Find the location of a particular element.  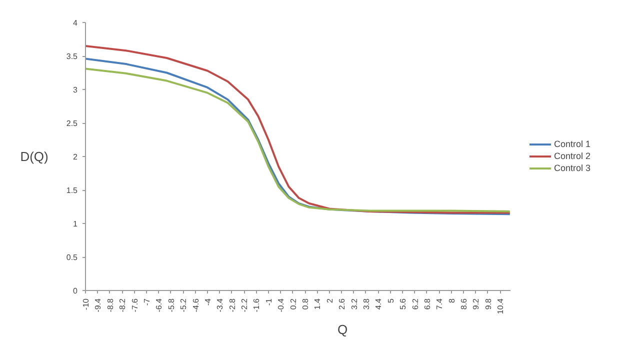

legend-label: Control 2 is located at coordinates (573, 156).